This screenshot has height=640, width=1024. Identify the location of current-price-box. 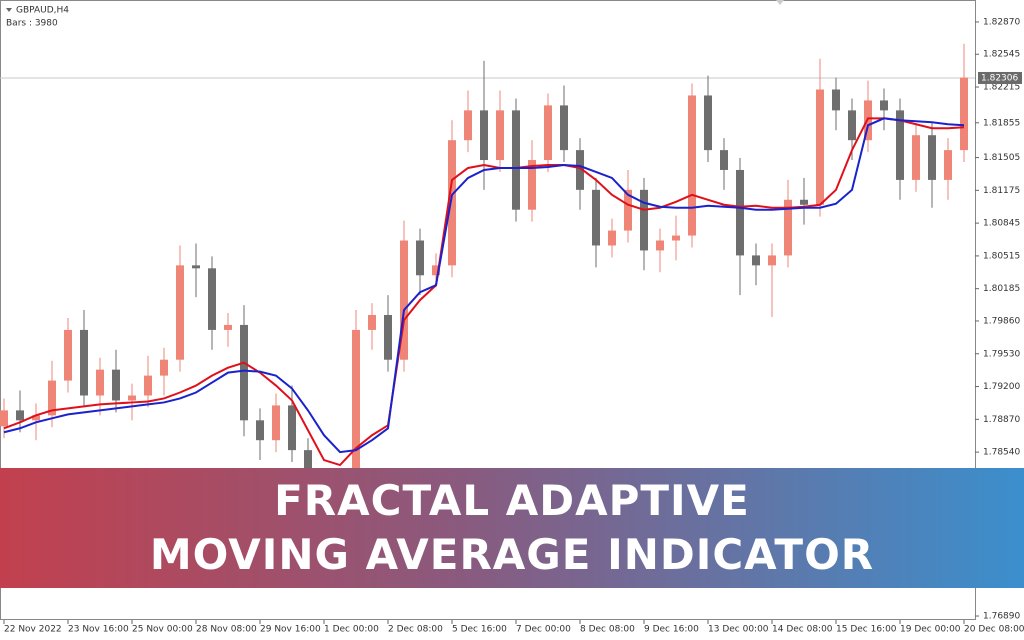
(1000, 77).